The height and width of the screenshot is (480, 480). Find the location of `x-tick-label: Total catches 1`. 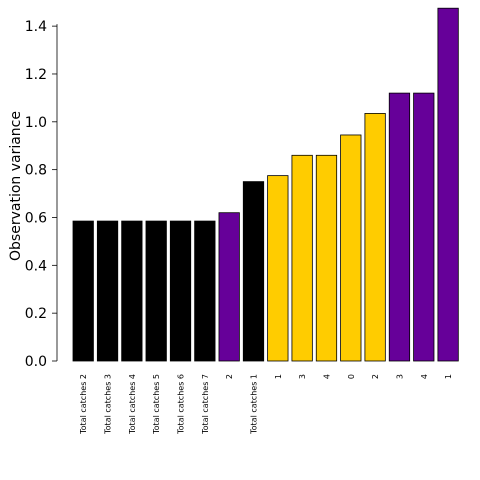

x-tick-label: Total catches 1 is located at coordinates (254, 404).